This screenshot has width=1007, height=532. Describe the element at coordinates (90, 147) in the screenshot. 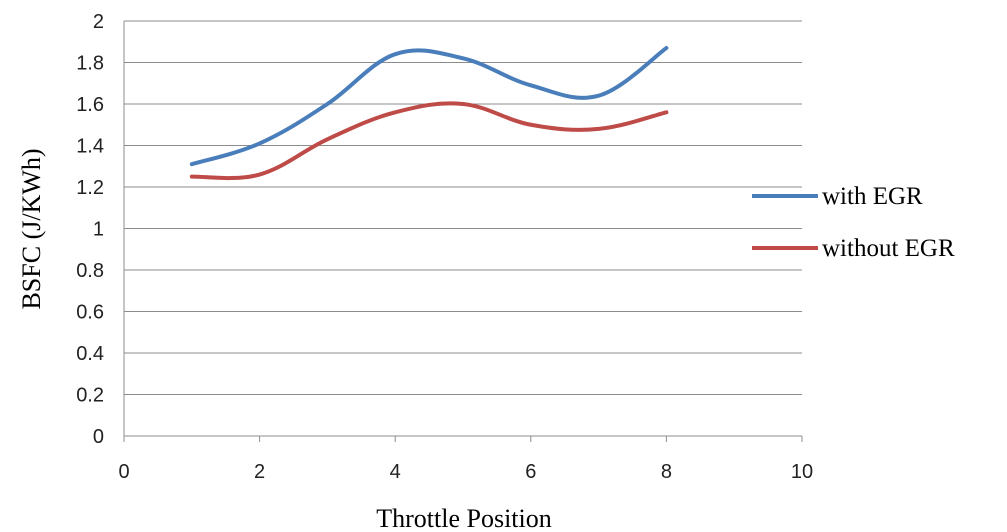

I see `y-tick-label: 1.4` at that location.